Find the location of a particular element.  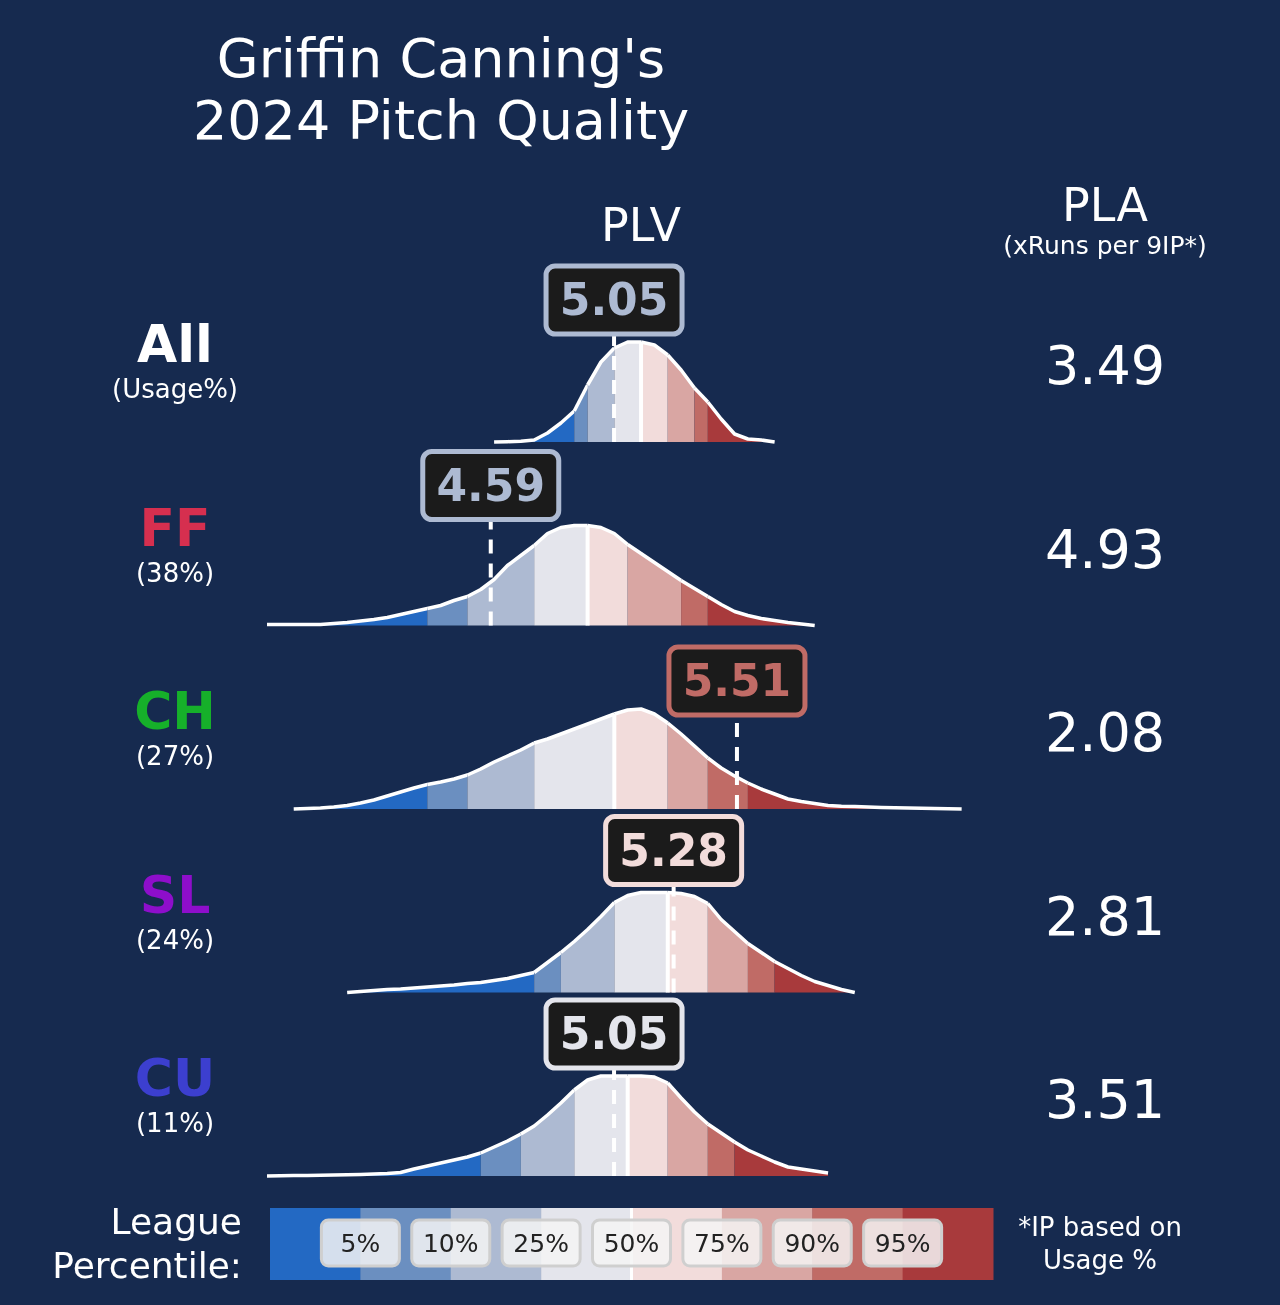

text: (38%) is located at coordinates (175, 572).